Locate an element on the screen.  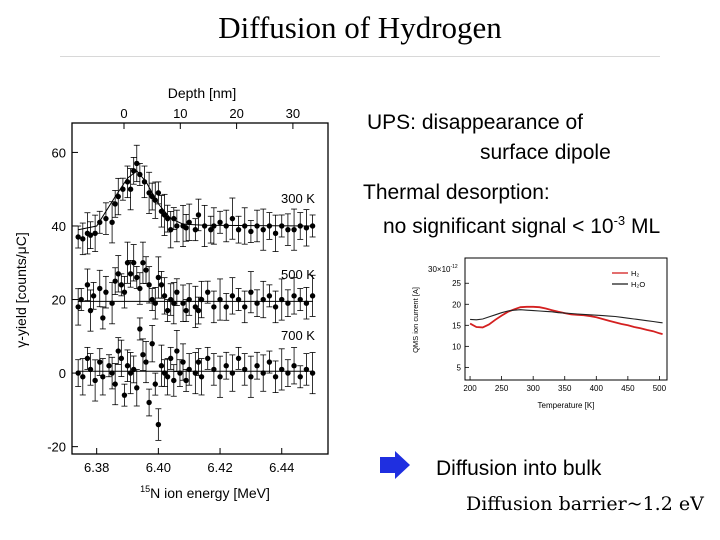
arrow-head is located at coordinates (402, 465).